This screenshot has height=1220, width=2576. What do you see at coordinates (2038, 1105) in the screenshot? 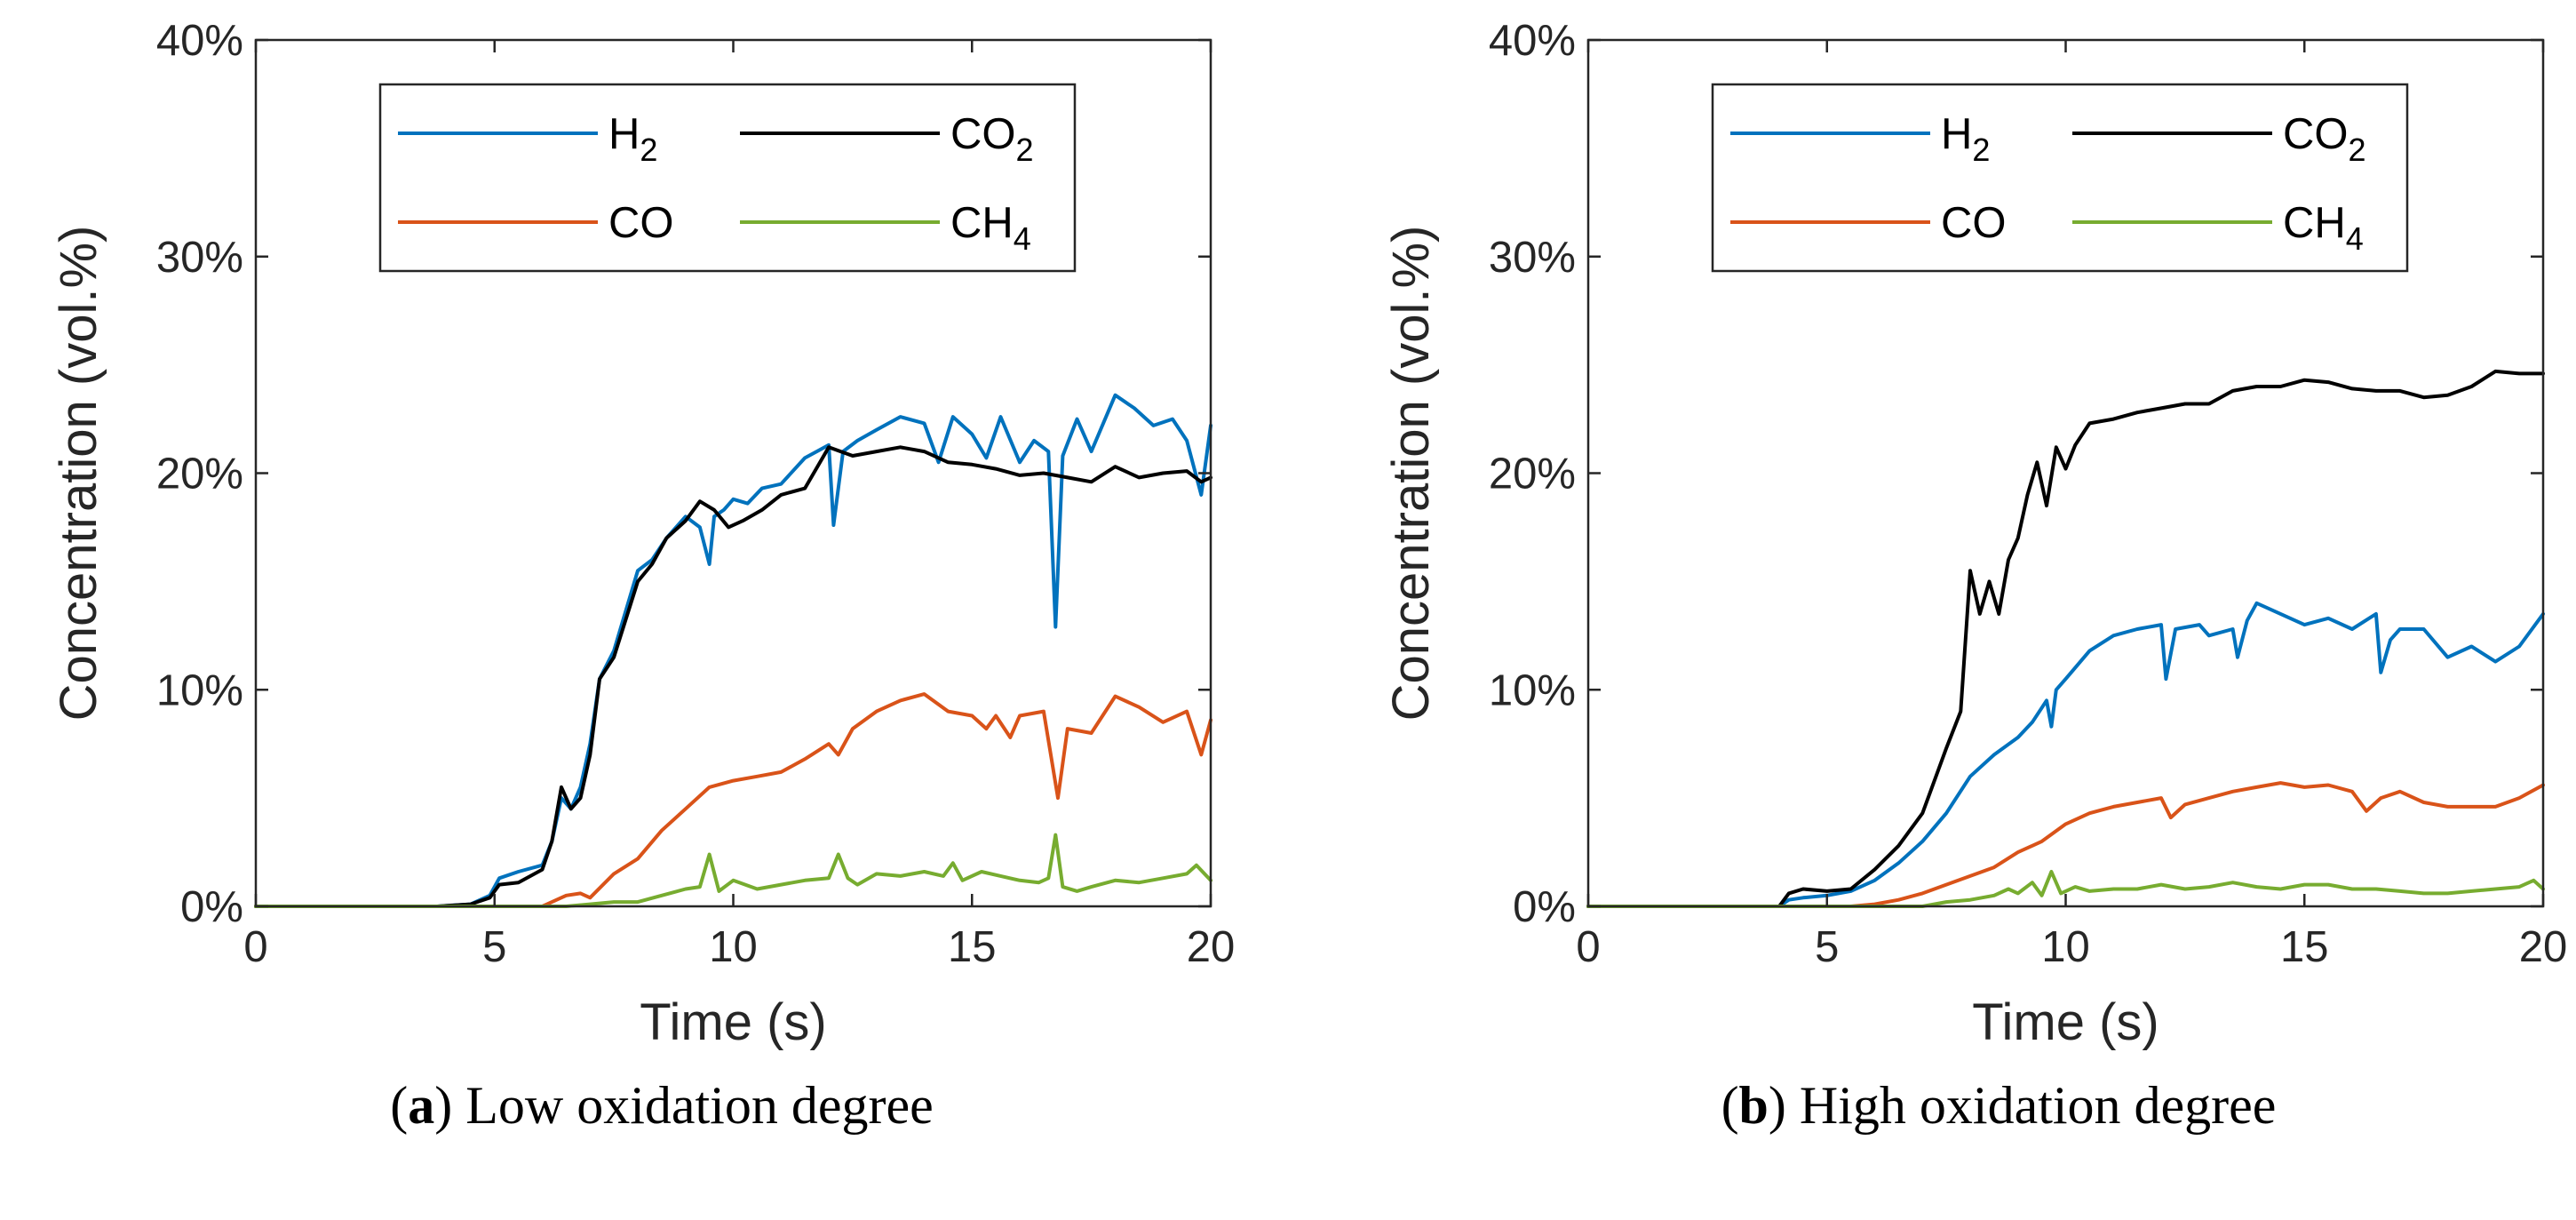
I see `caption-b-text: High oxidation degree` at bounding box center [2038, 1105].